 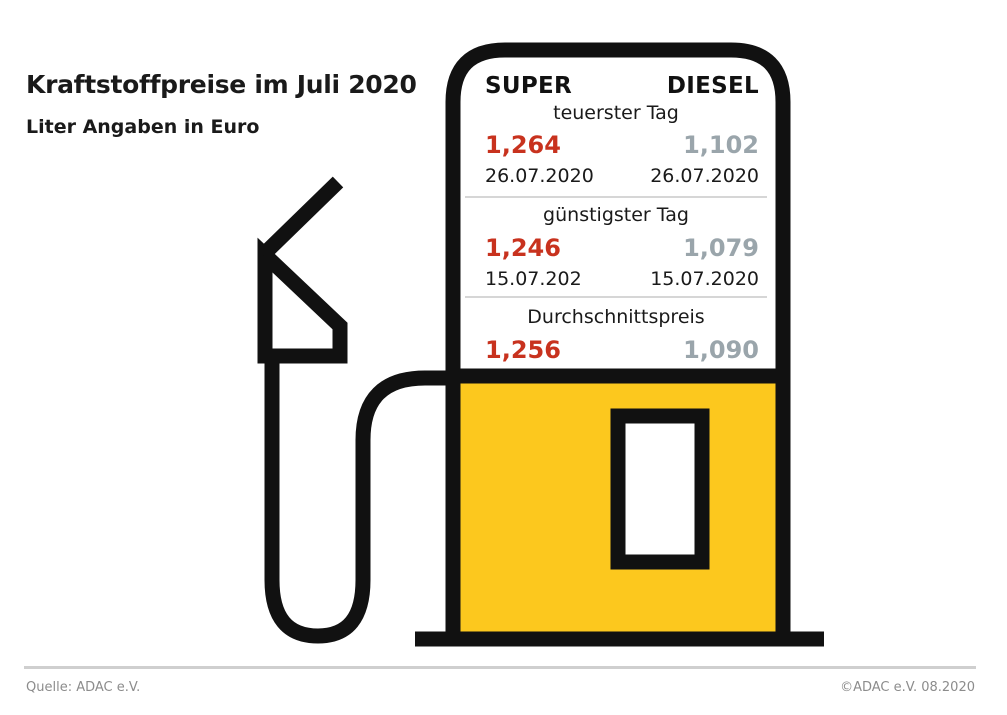 I want to click on nozzle-spout, so click(x=300, y=218).